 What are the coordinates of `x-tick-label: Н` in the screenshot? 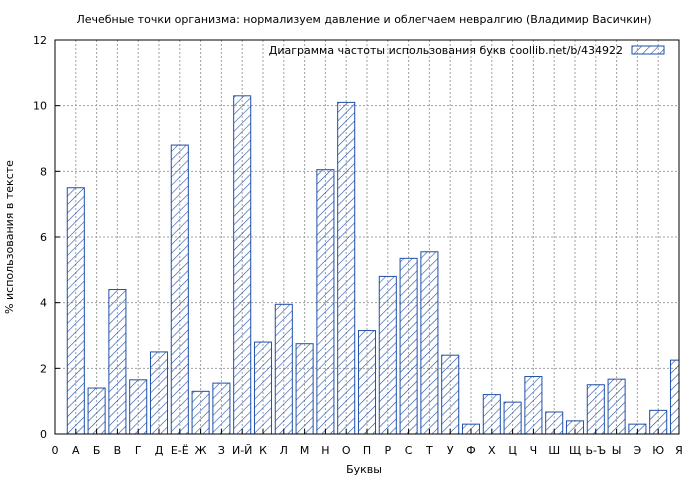 It's located at (325, 450).